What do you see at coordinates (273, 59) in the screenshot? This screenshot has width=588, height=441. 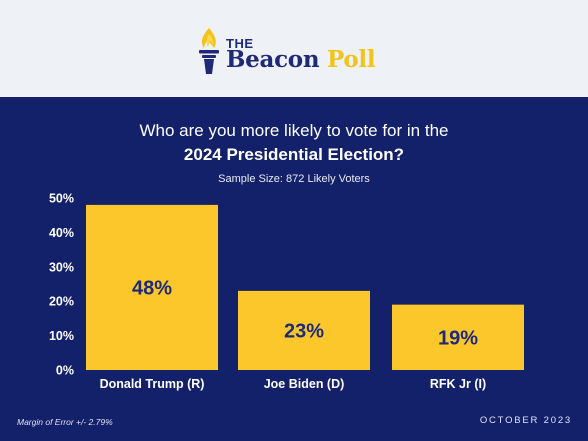 I see `brand-name-main: Beacon` at bounding box center [273, 59].